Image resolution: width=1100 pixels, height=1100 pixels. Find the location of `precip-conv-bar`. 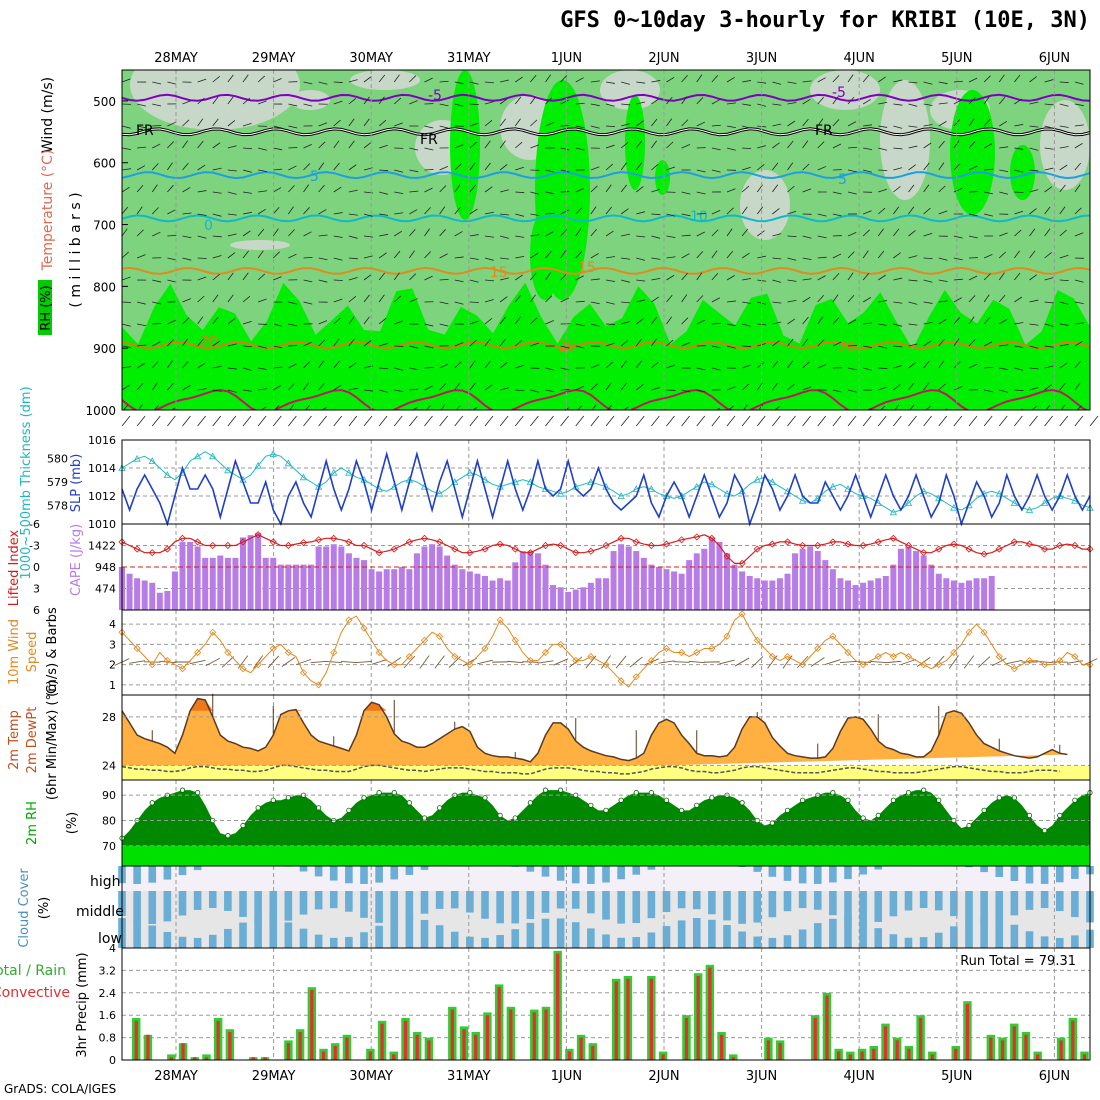

precip-conv-bar is located at coordinates (452, 1034).